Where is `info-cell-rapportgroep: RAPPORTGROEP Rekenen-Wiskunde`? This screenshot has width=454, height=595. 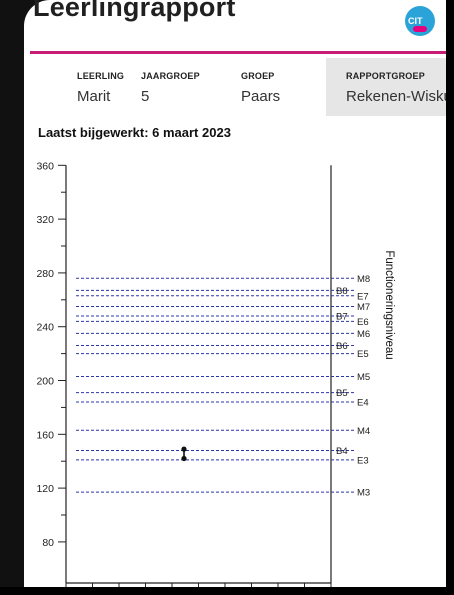 info-cell-rapportgroep: RAPPORTGROEP Rekenen-Wiskunde is located at coordinates (386, 87).